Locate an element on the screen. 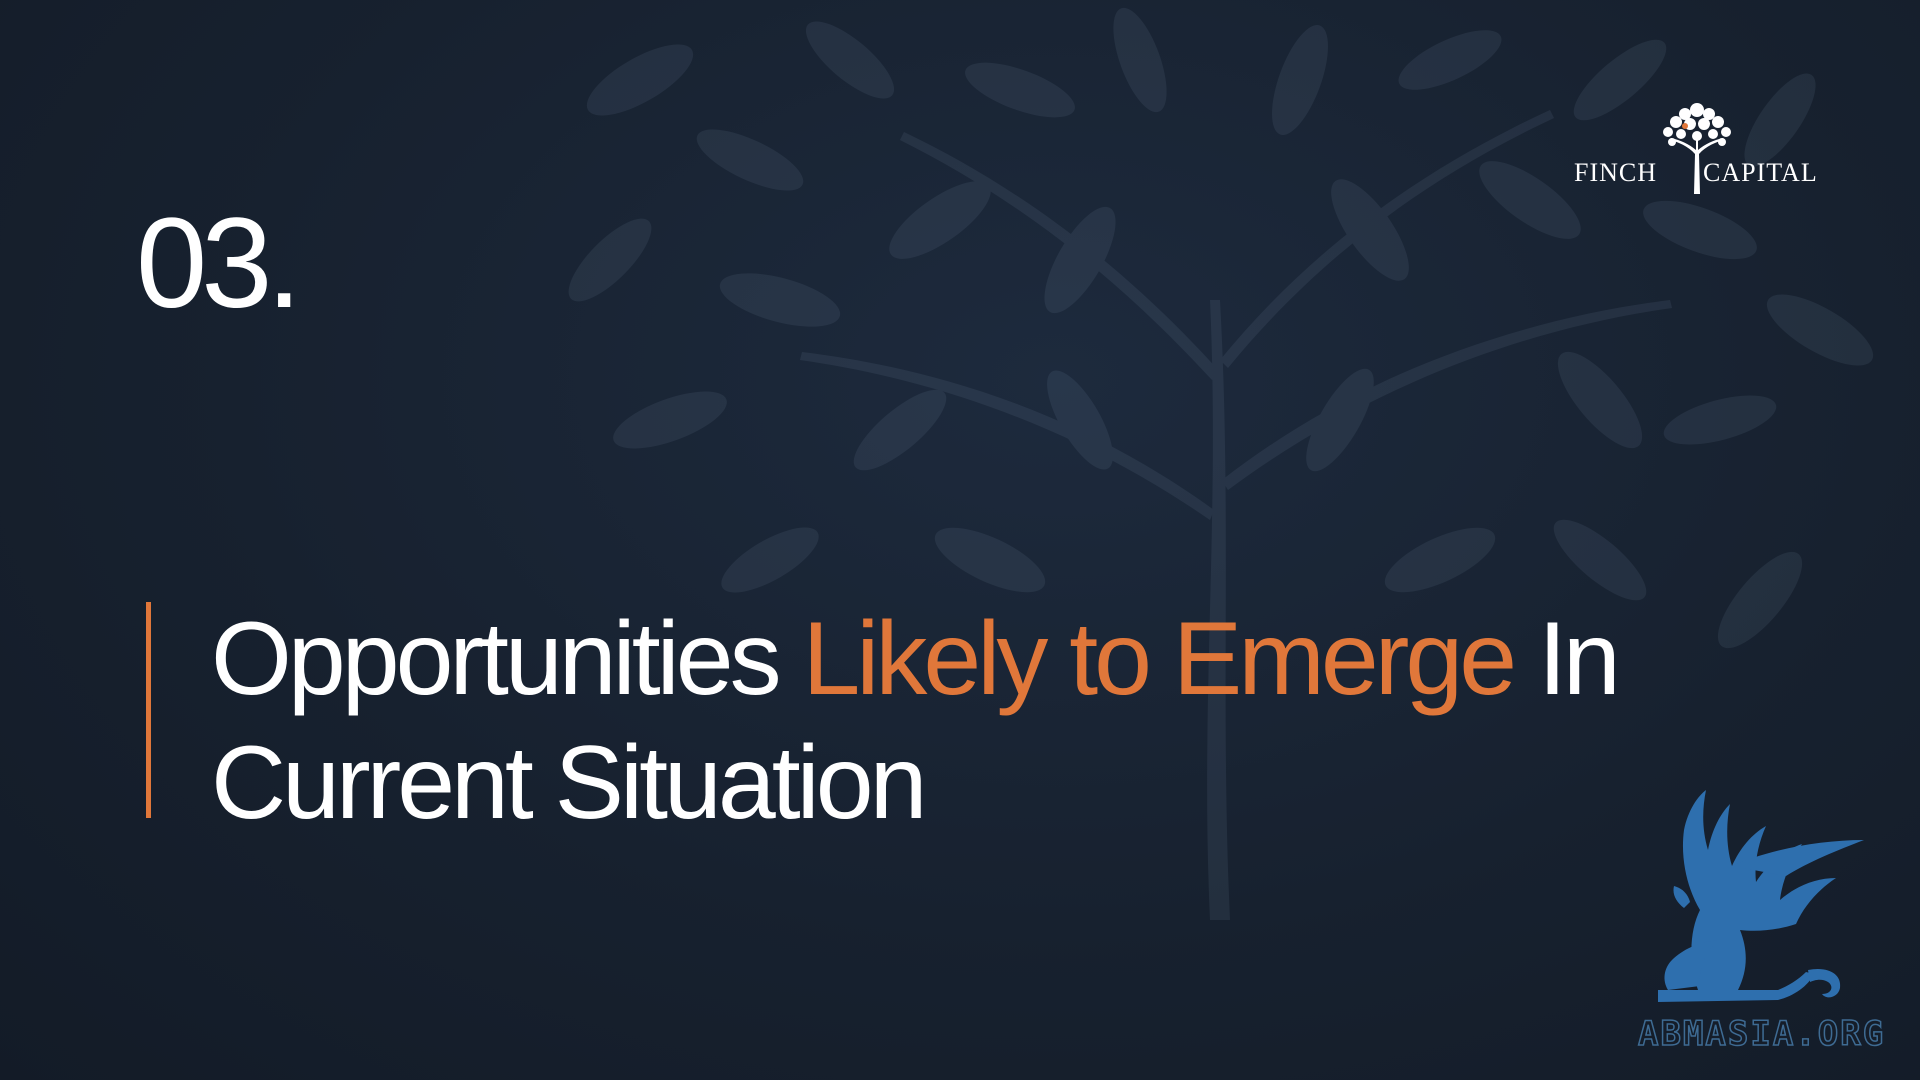 The height and width of the screenshot is (1080, 1920). accent-bar is located at coordinates (148, 710).